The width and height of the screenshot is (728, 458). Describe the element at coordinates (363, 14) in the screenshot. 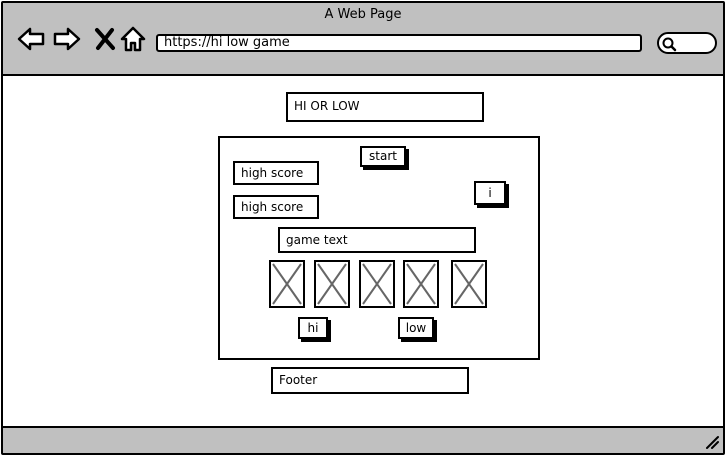

I see `window-title: A Web Page` at that location.